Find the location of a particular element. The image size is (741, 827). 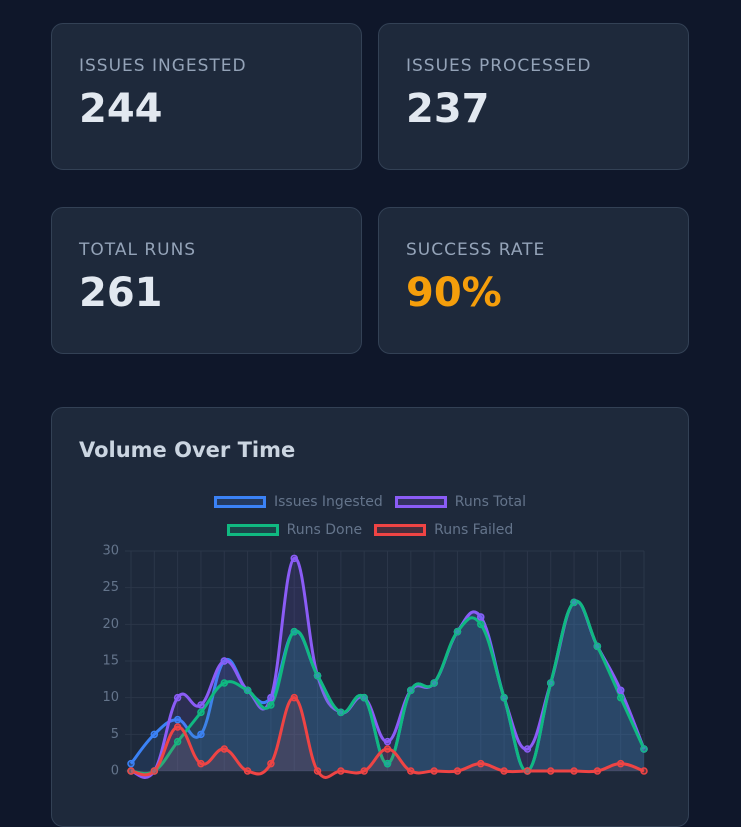

y-tick-label: 30 is located at coordinates (110, 551).